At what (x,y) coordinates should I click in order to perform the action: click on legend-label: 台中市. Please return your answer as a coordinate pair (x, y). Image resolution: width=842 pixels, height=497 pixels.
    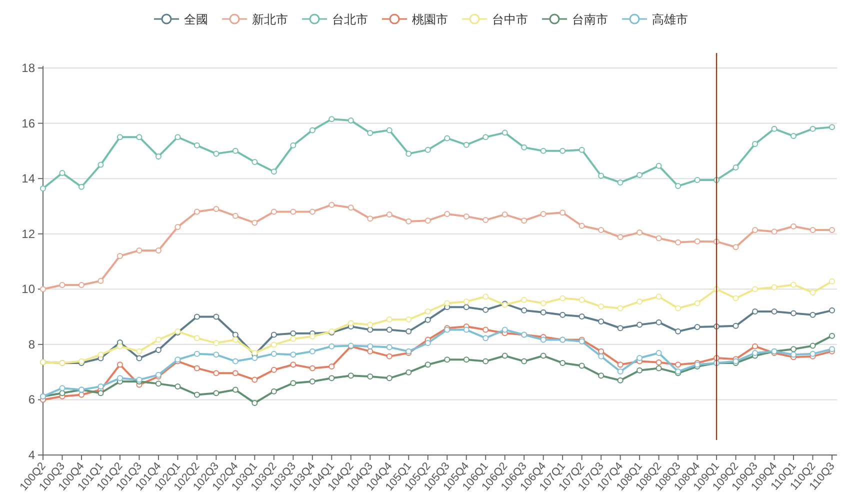
    Looking at the image, I should click on (510, 19).